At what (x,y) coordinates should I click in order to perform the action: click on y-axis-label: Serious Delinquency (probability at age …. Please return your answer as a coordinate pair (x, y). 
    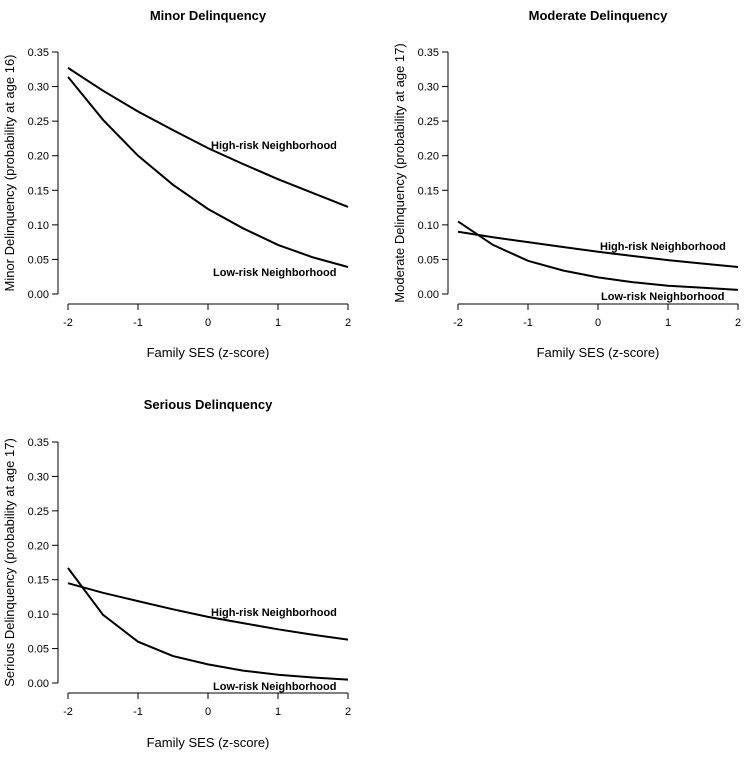
    Looking at the image, I should click on (9, 562).